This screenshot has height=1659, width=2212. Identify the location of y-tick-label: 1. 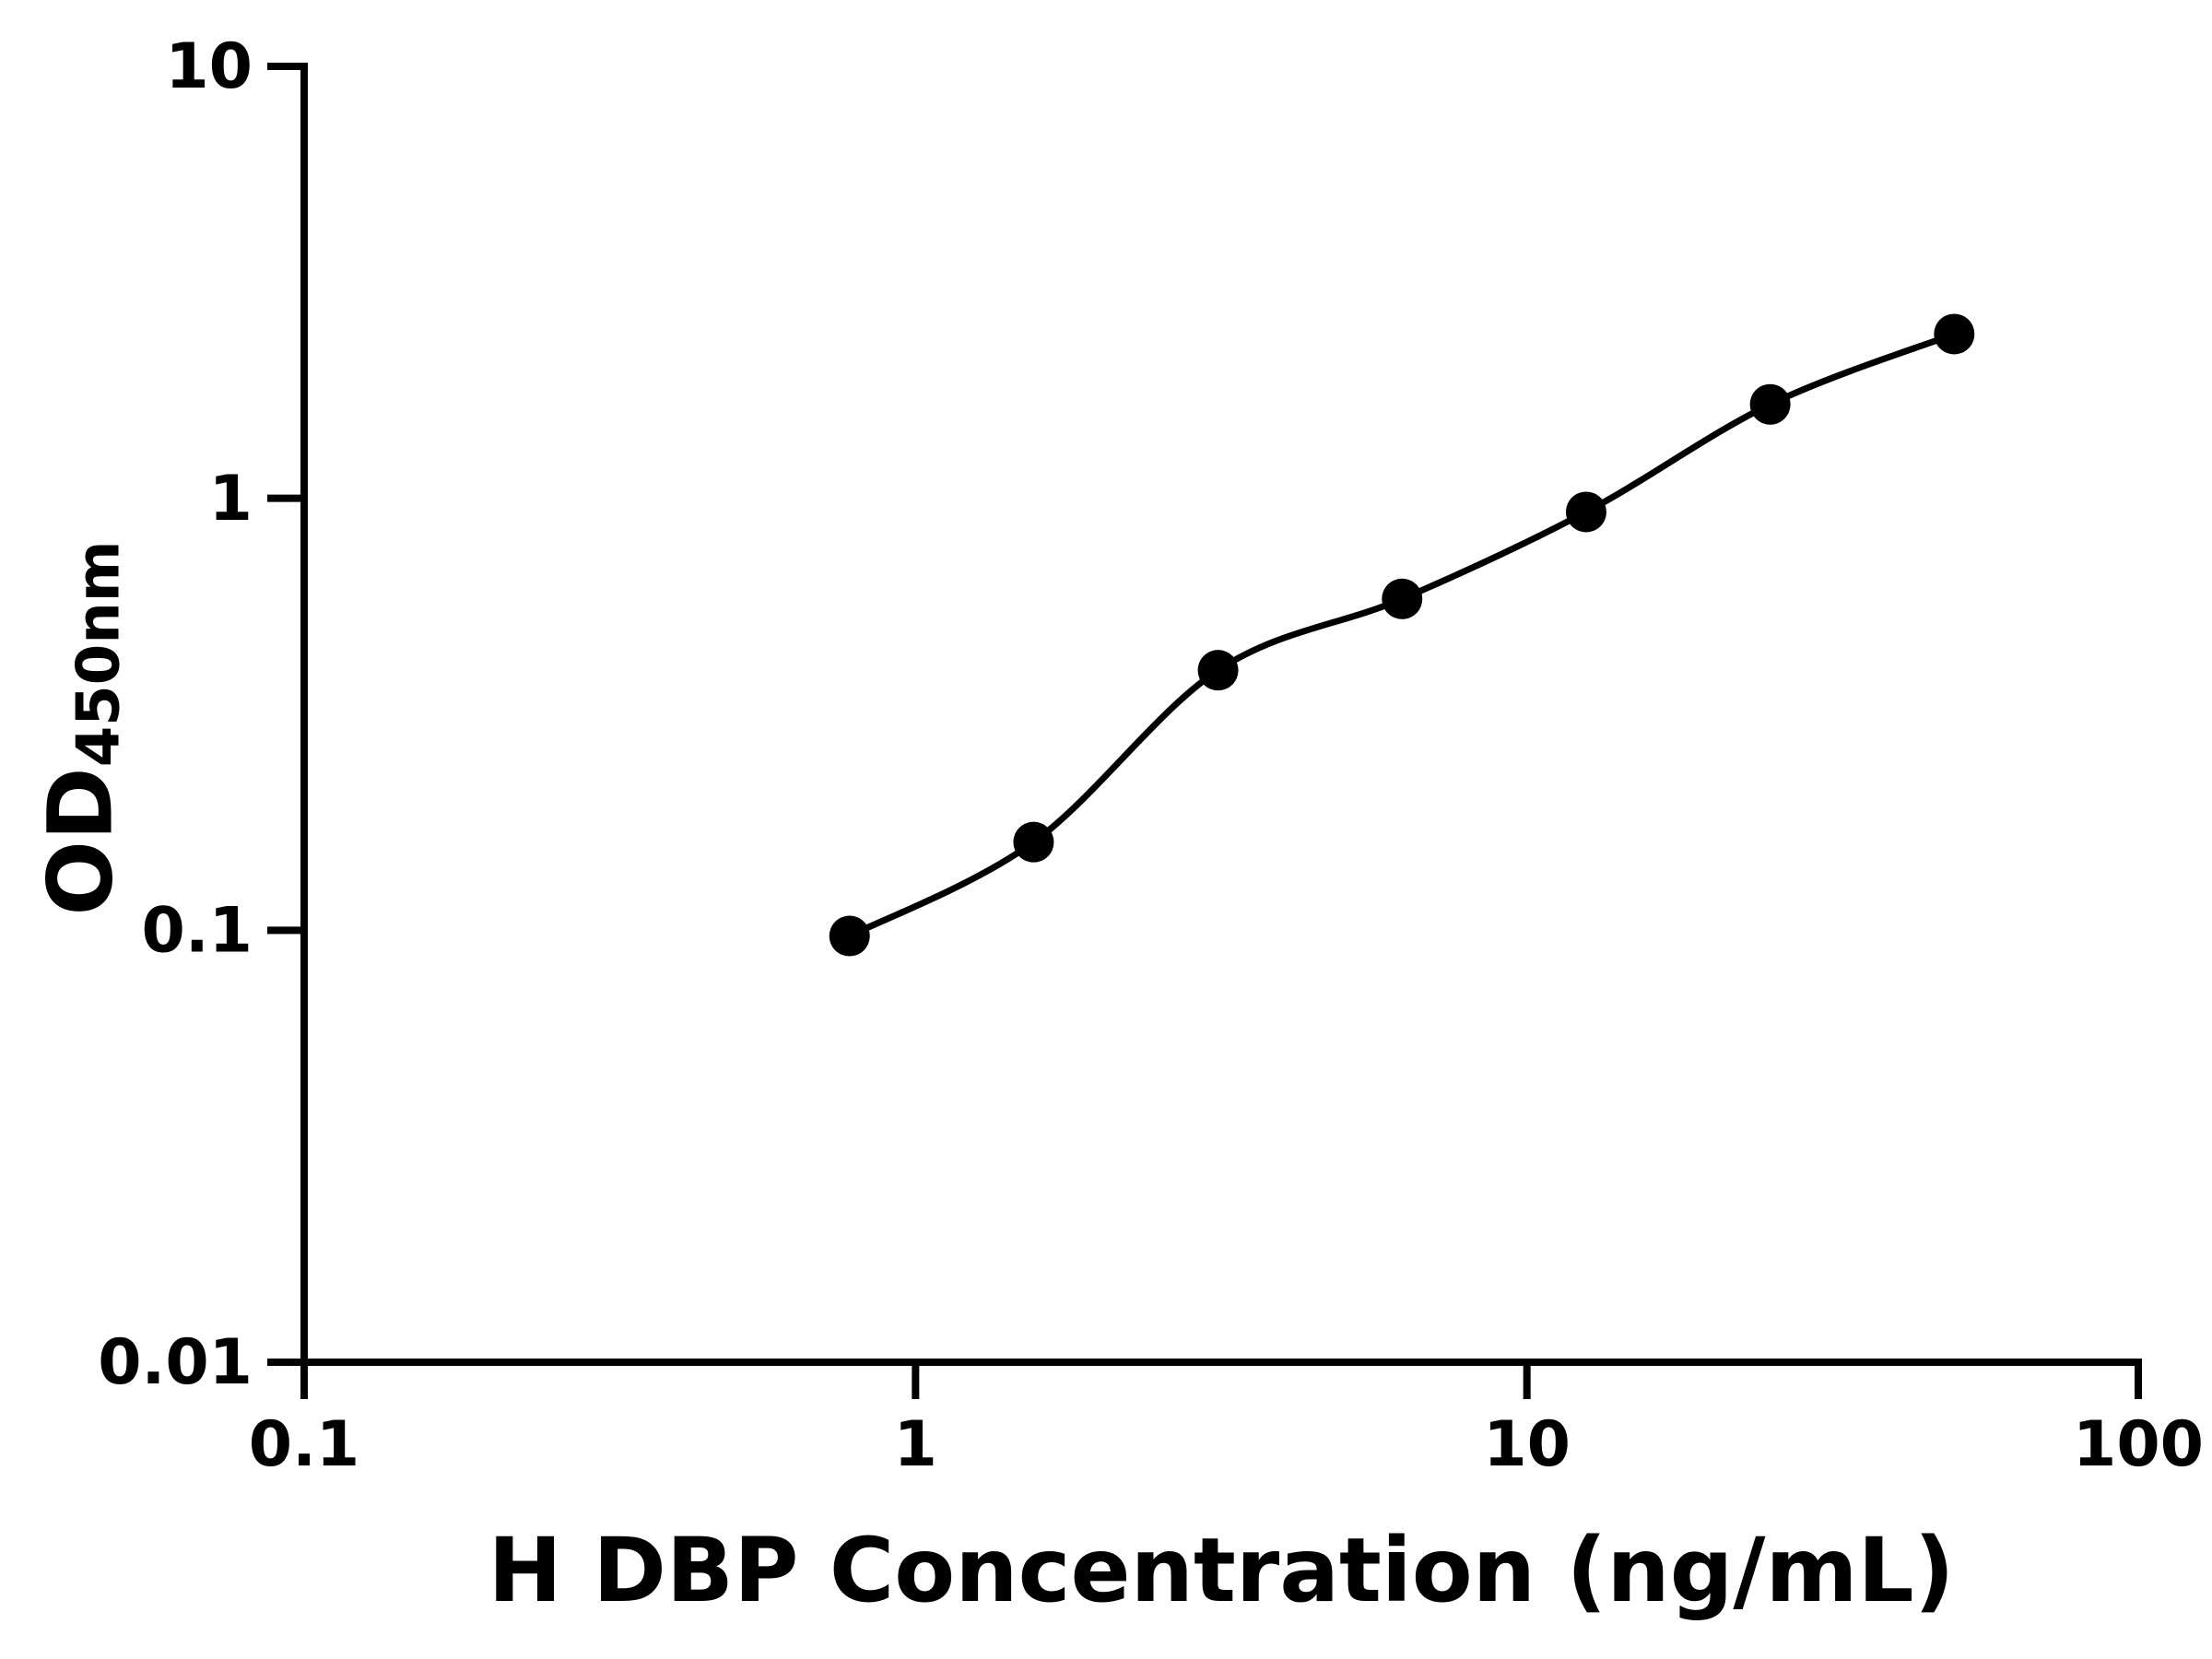
(231, 499).